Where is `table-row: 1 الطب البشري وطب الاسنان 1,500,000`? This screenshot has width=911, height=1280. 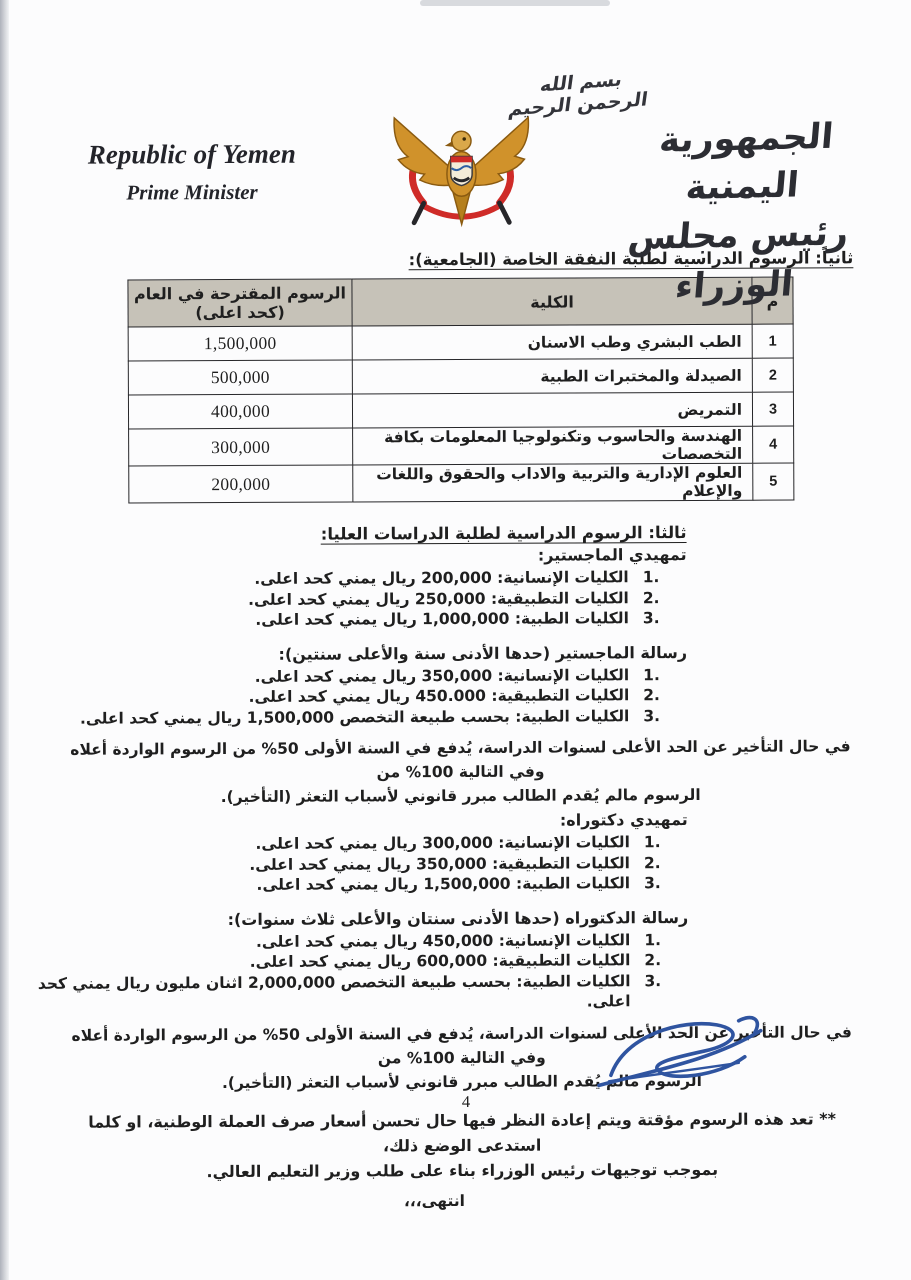 table-row: 1 الطب البشري وطب الاسنان 1,500,000 is located at coordinates (461, 342).